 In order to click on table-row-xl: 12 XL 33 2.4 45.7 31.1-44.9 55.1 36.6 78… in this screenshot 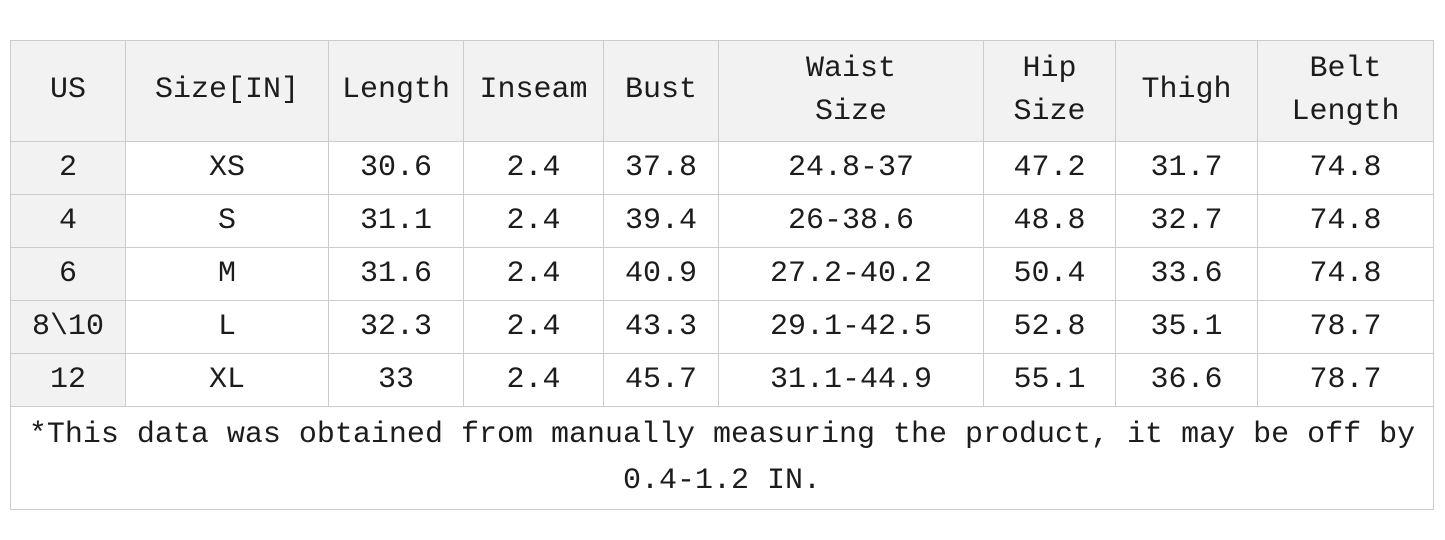, I will do `click(722, 380)`.